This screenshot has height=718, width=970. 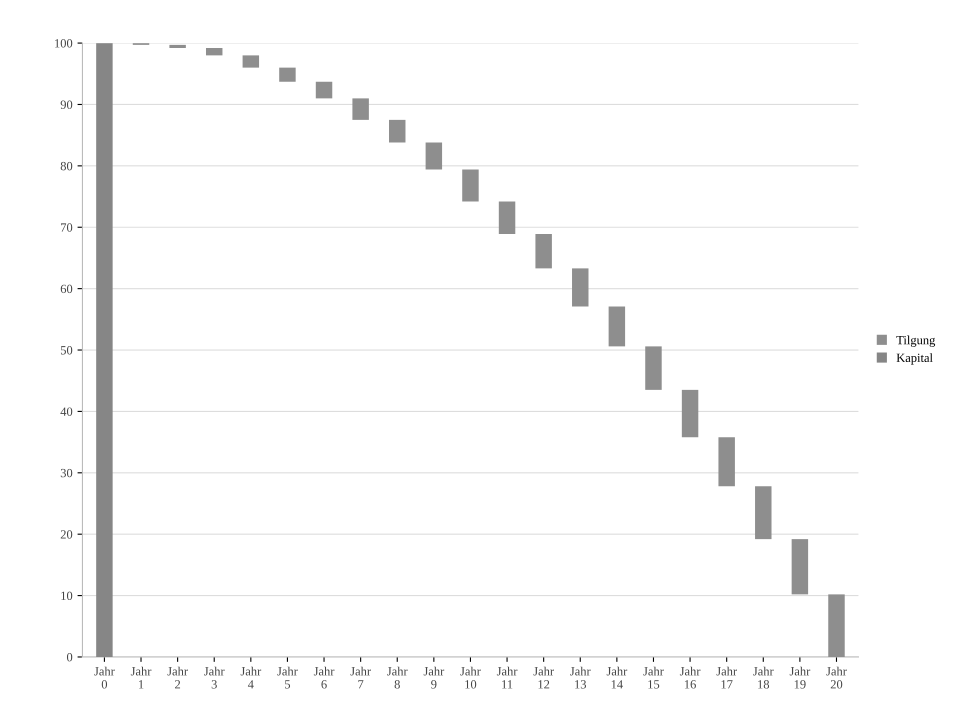 What do you see at coordinates (690, 677) in the screenshot?
I see `x-tick-label: Jahr 16` at bounding box center [690, 677].